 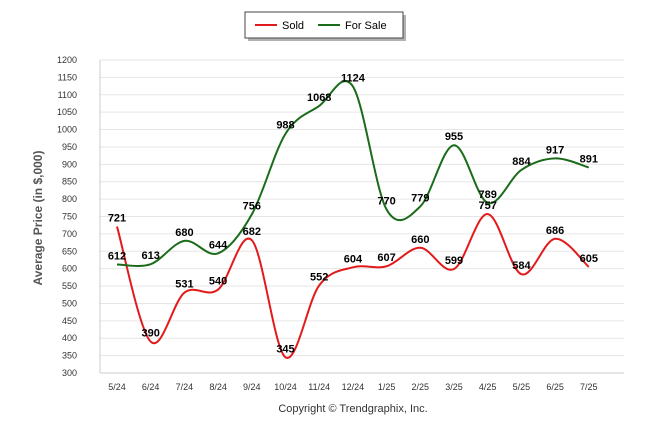 What do you see at coordinates (69, 373) in the screenshot?
I see `y-tick-label: 300` at bounding box center [69, 373].